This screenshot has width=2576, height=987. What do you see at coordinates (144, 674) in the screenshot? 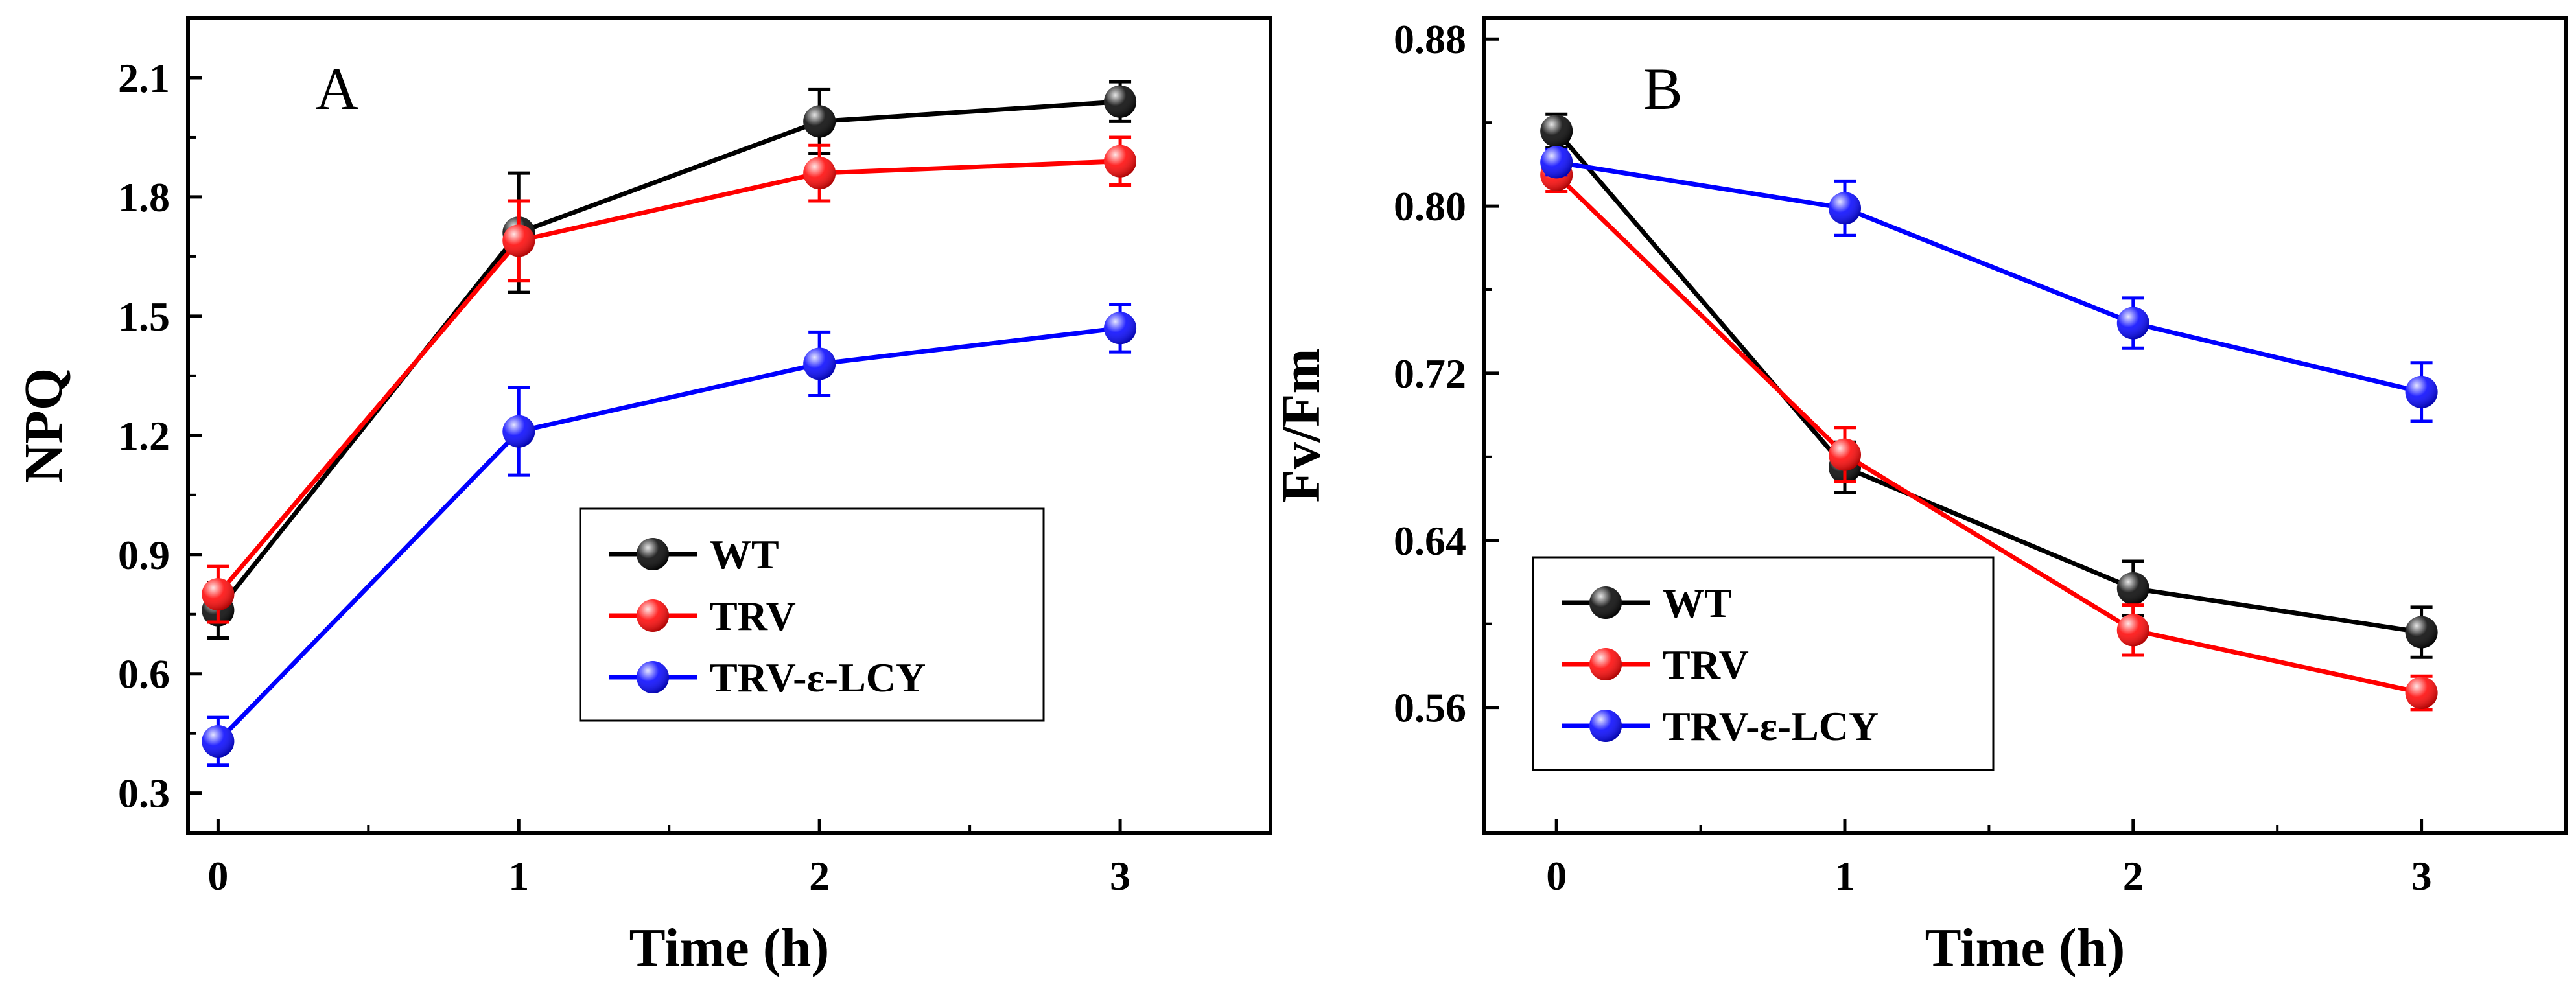
I see `y-tick-label: 0.6` at bounding box center [144, 674].